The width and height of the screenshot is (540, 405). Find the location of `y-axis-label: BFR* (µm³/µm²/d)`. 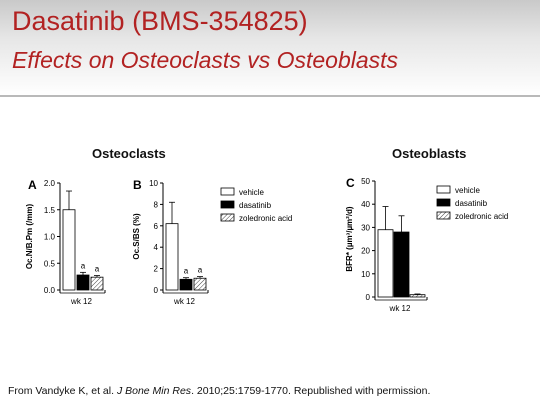

y-axis-label: BFR* (µm³/µm²/d) is located at coordinates (349, 239).